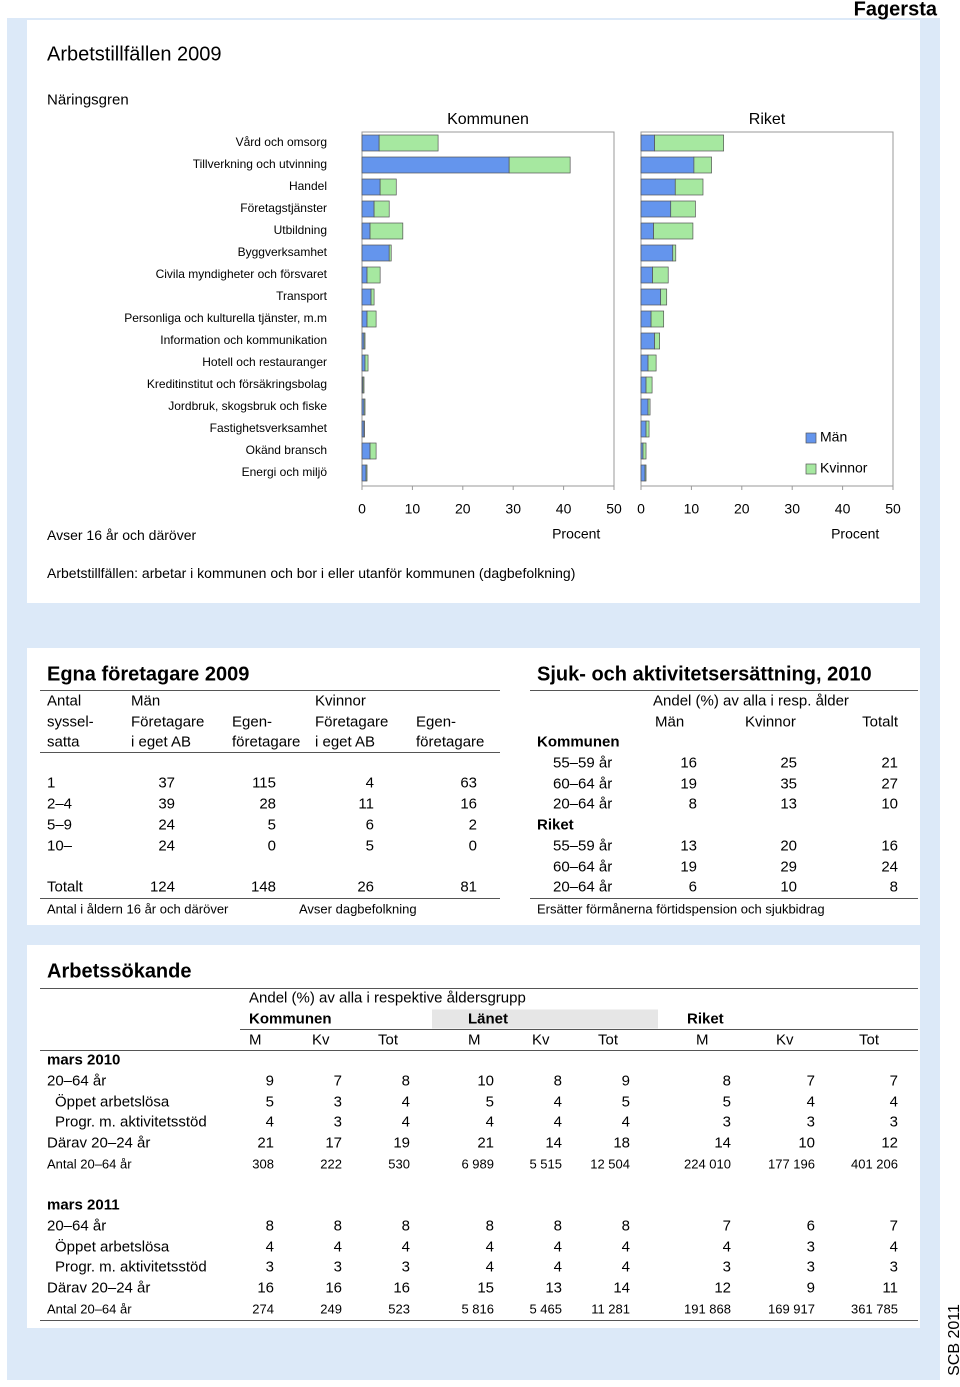 Image resolution: width=960 pixels, height=1387 pixels. I want to click on row-label: Öppet arbetslösa, so click(112, 1247).